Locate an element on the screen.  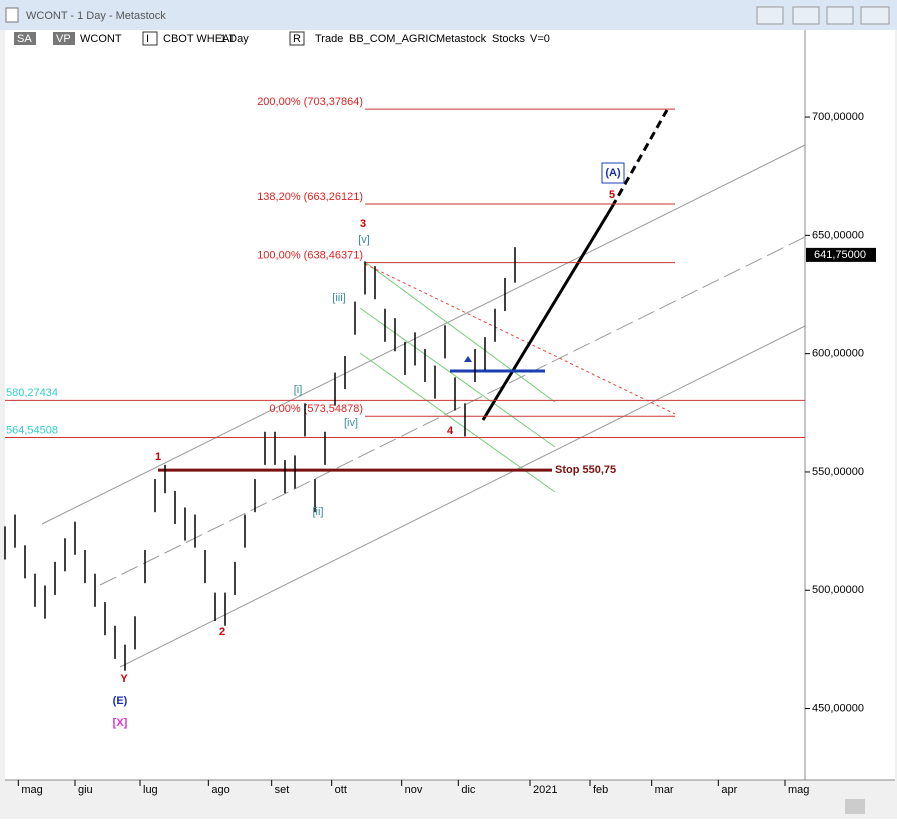
button-restore is located at coordinates (770, 15).